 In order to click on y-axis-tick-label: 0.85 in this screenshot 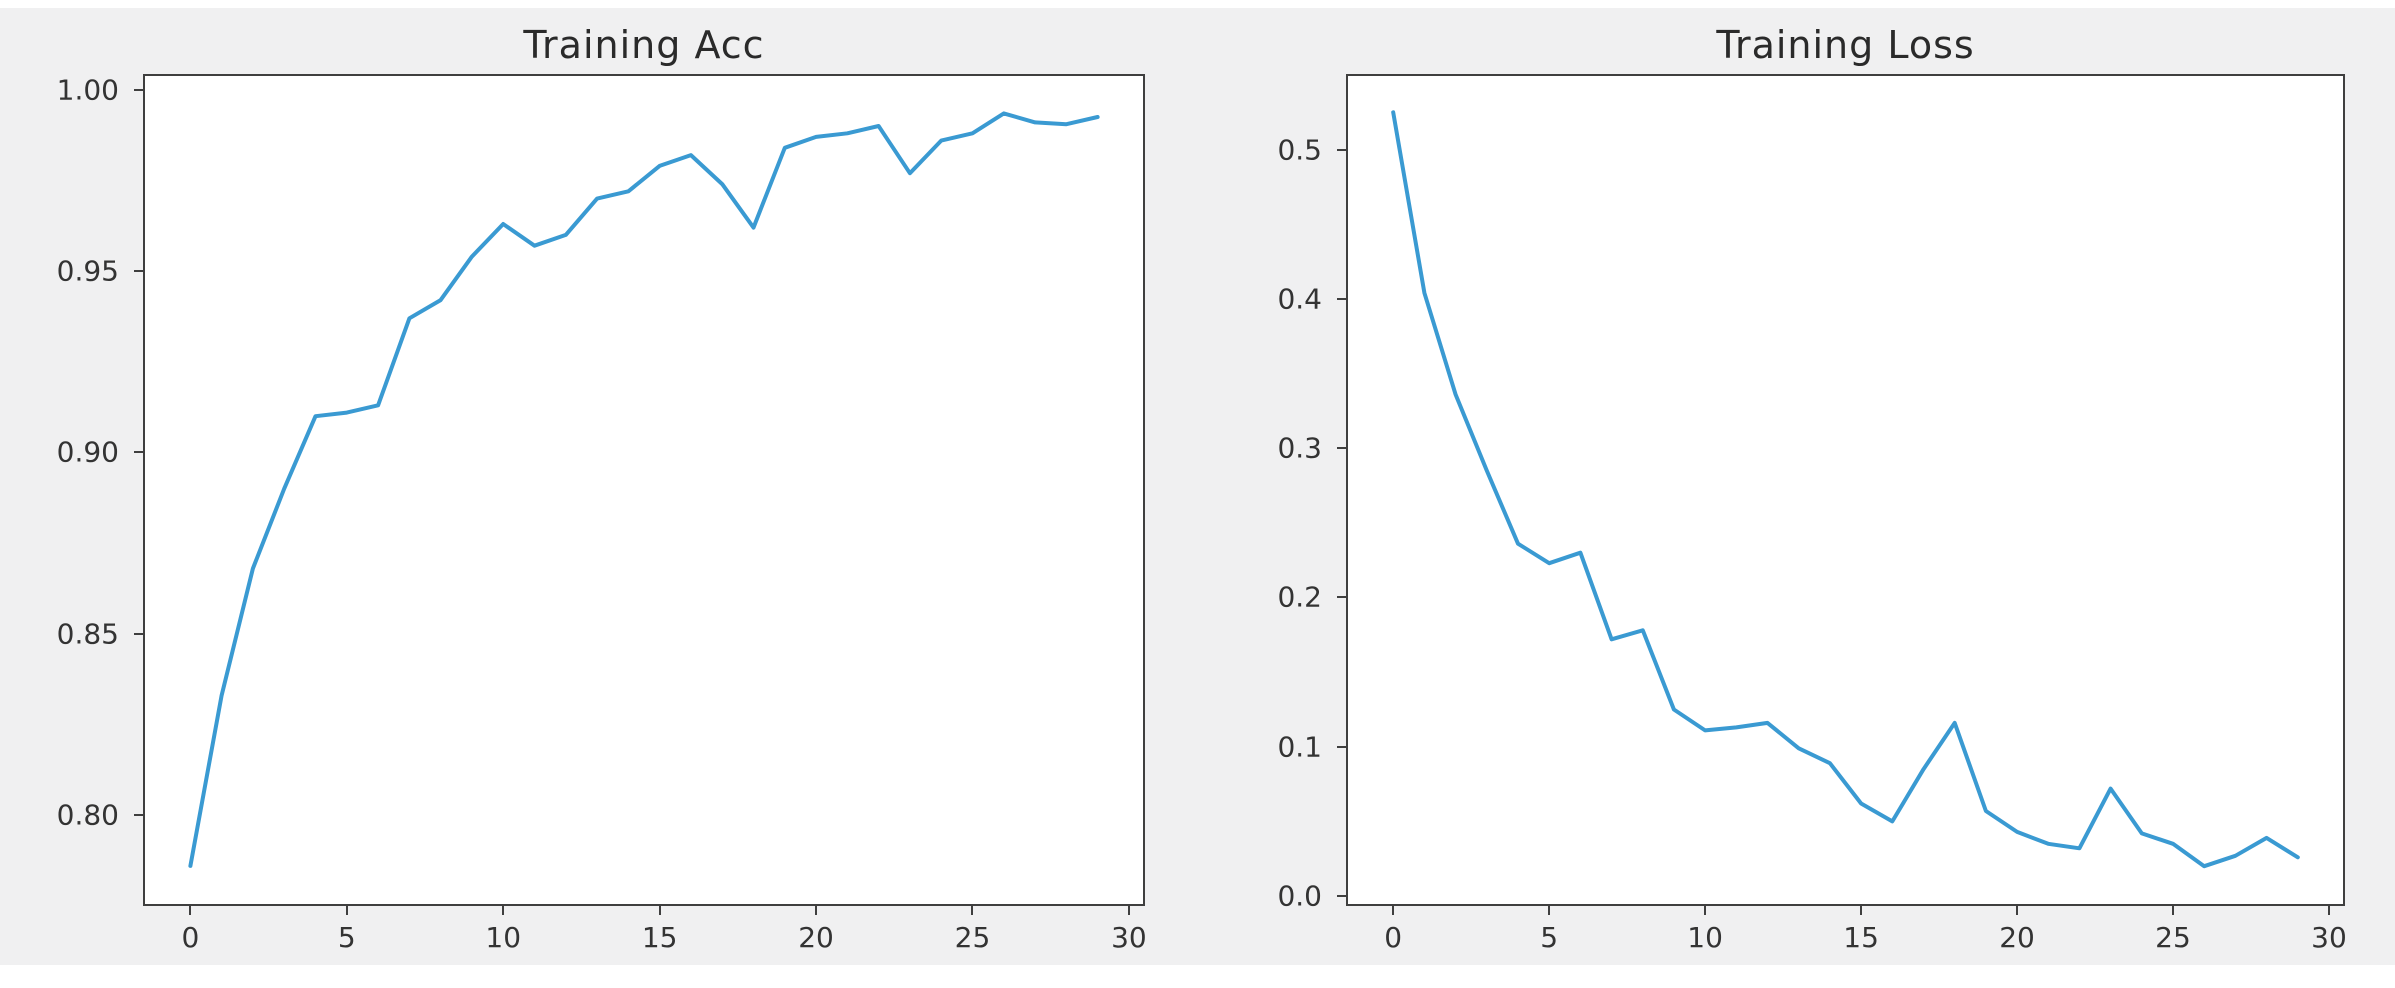, I will do `click(87, 634)`.